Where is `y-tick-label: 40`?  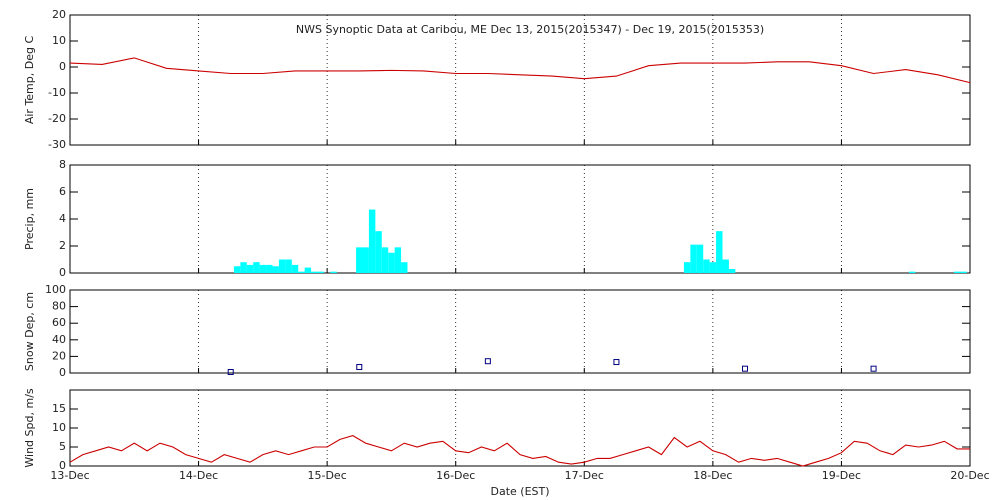
y-tick-label: 40 is located at coordinates (59, 339).